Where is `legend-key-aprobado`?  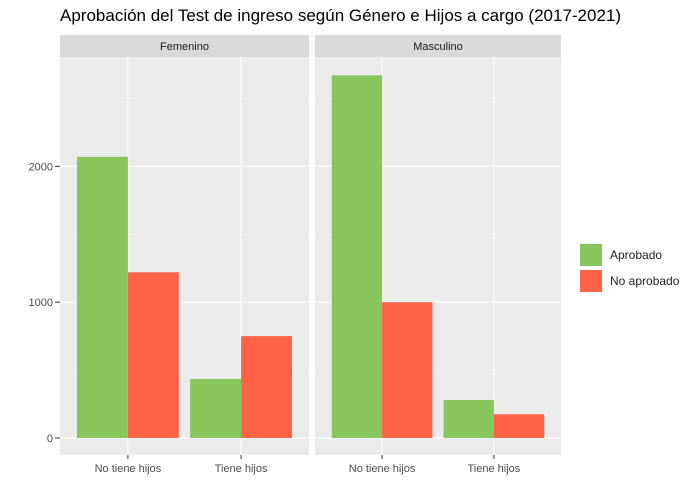 legend-key-aprobado is located at coordinates (591, 255).